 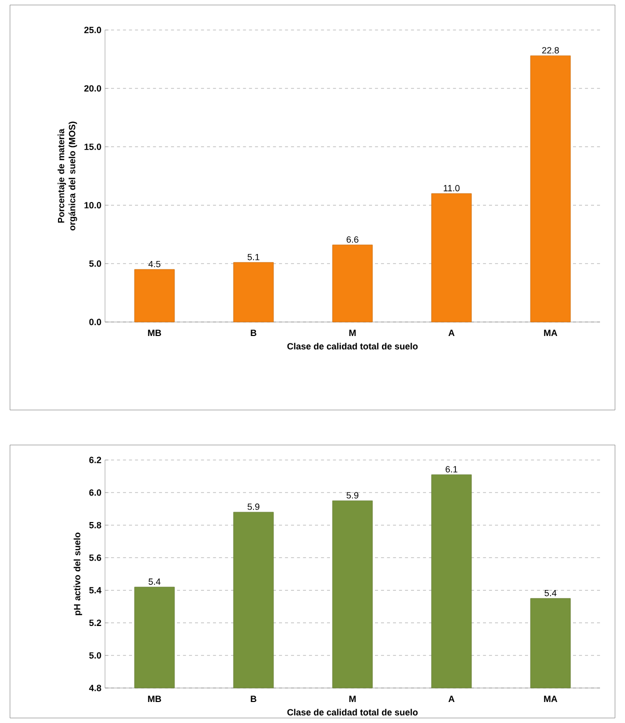 I want to click on y-tick-label: 5.6, so click(x=95, y=557).